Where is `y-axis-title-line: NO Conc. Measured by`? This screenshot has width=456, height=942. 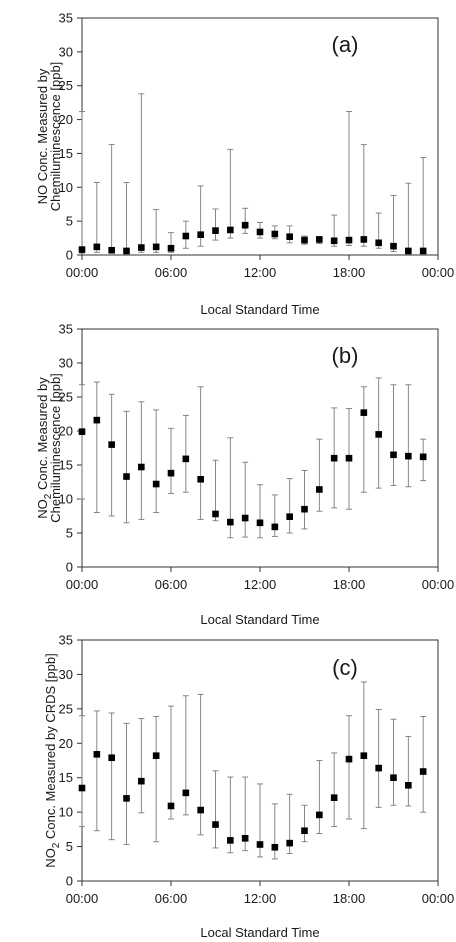
y-axis-title-line: NO Conc. Measured by is located at coordinates (42, 136).